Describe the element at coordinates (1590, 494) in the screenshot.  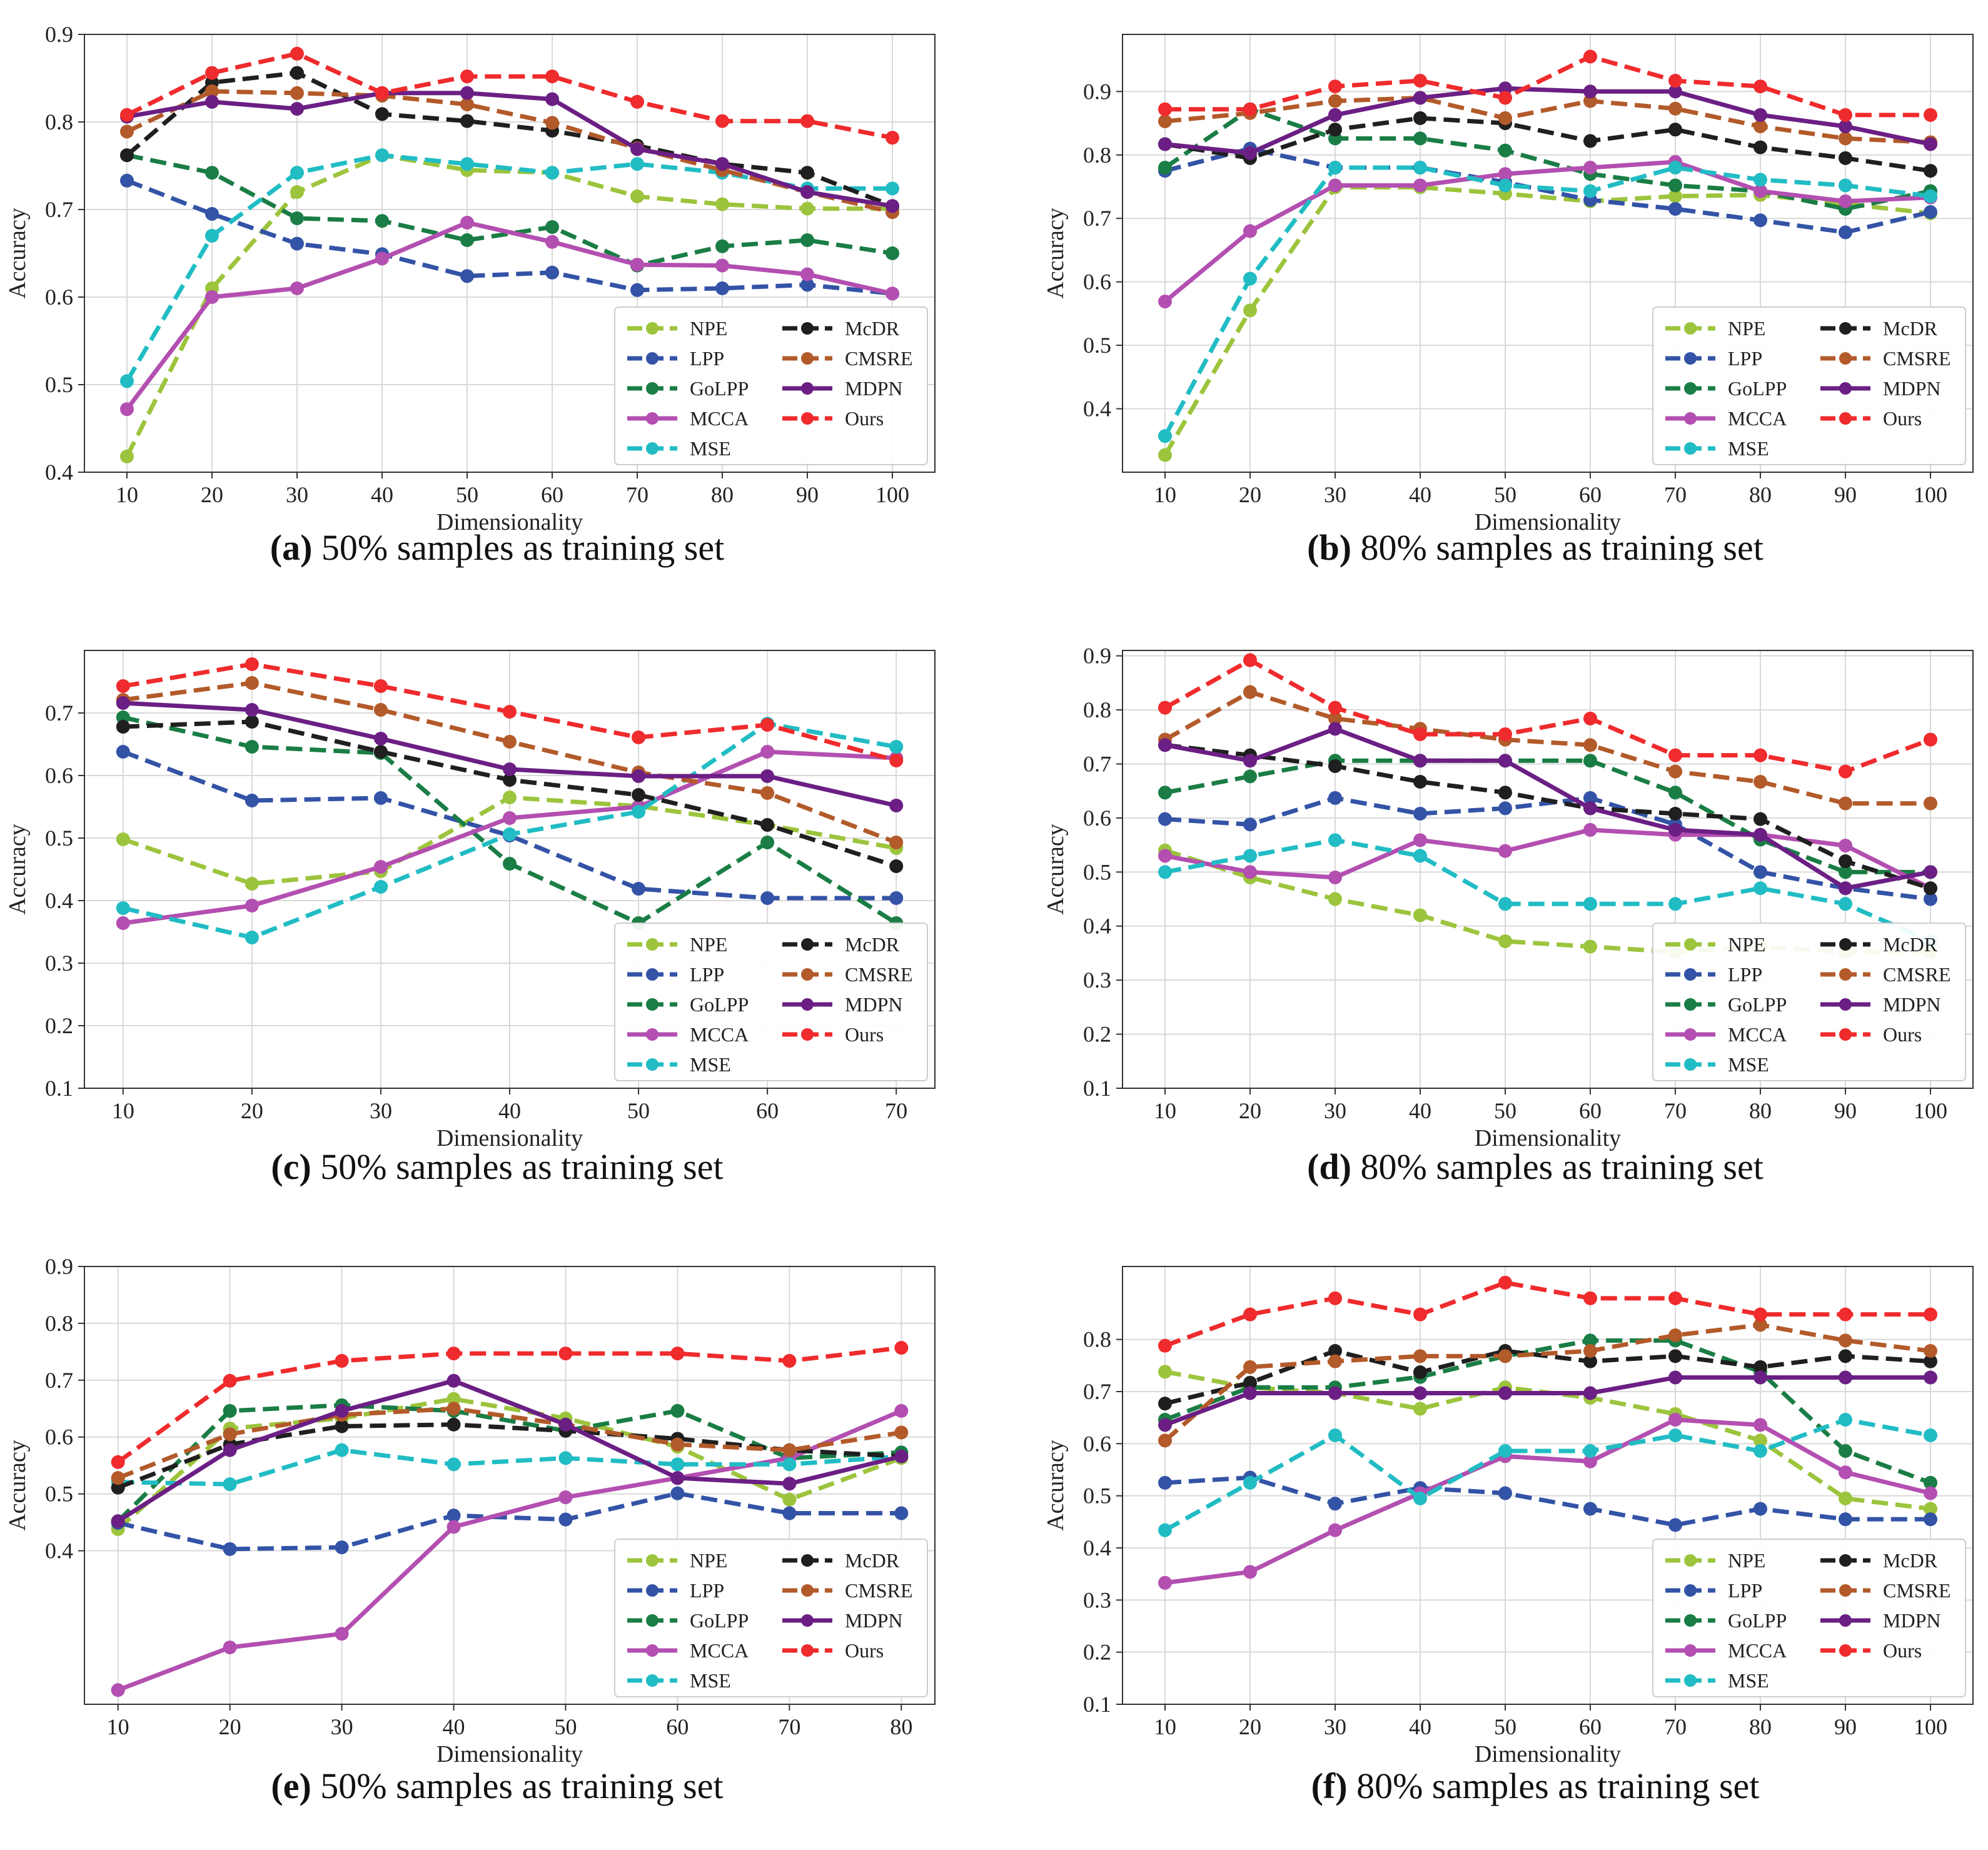
I see `x-tick-label: 60` at that location.